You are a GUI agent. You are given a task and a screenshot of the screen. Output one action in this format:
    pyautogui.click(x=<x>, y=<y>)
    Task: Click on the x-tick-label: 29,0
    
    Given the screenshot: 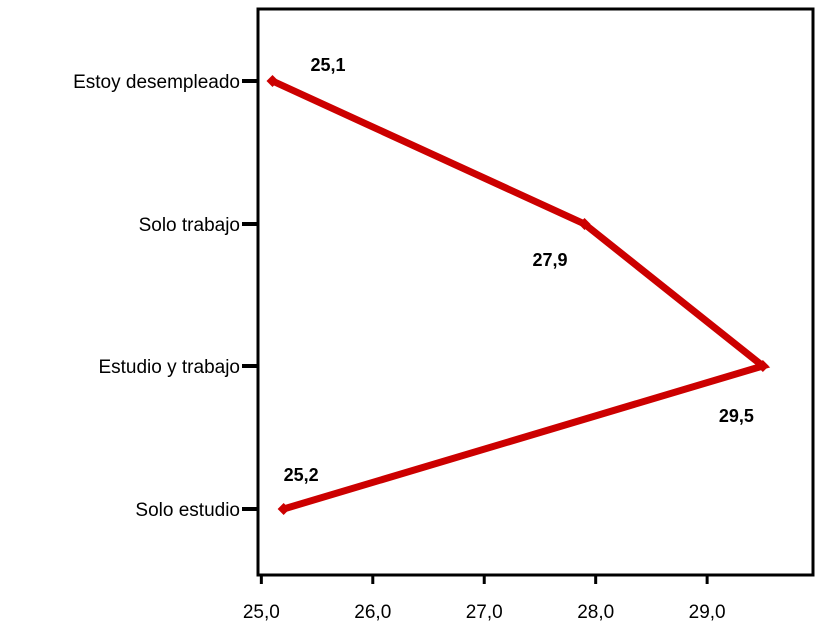 What is the action you would take?
    pyautogui.click(x=707, y=612)
    